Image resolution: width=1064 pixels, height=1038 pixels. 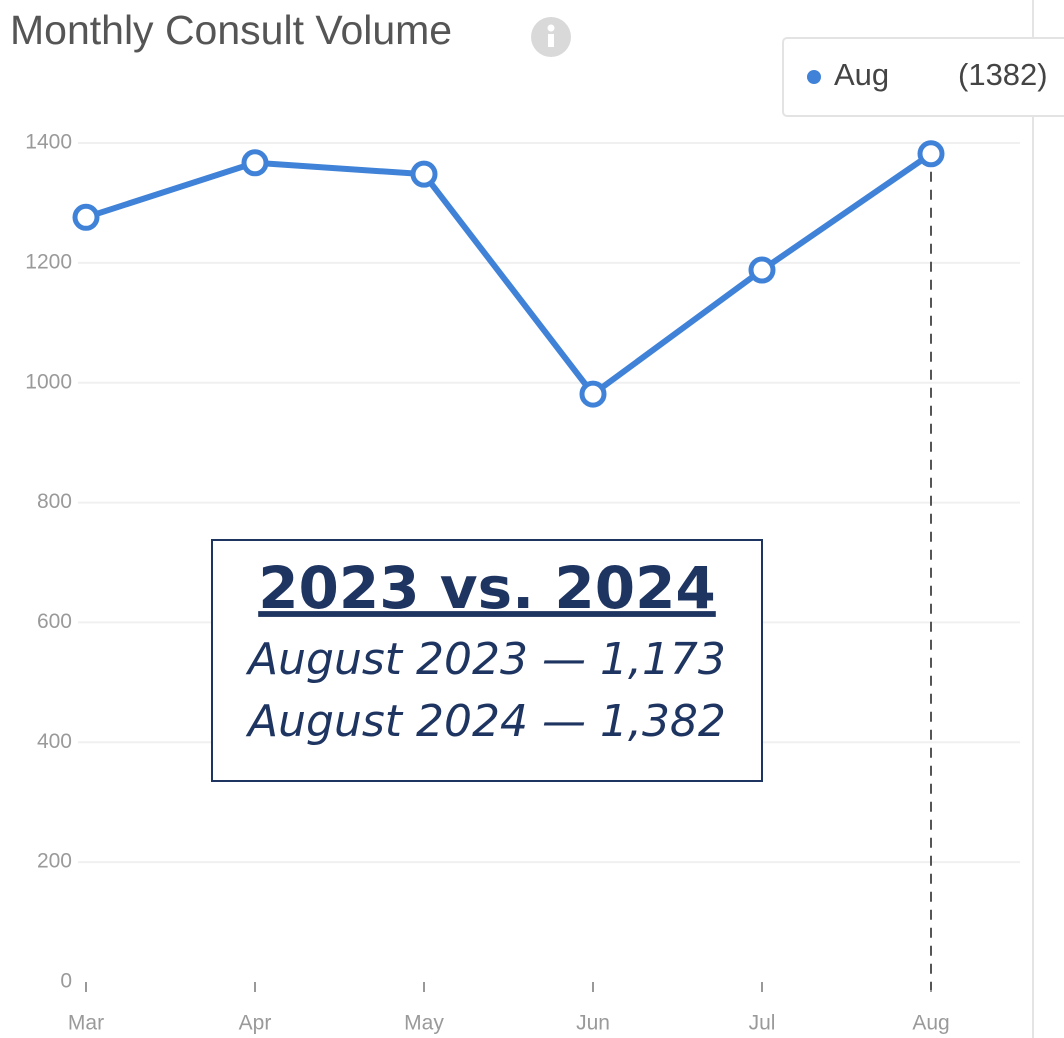 I want to click on y-tick-label: 1000, so click(x=48, y=381).